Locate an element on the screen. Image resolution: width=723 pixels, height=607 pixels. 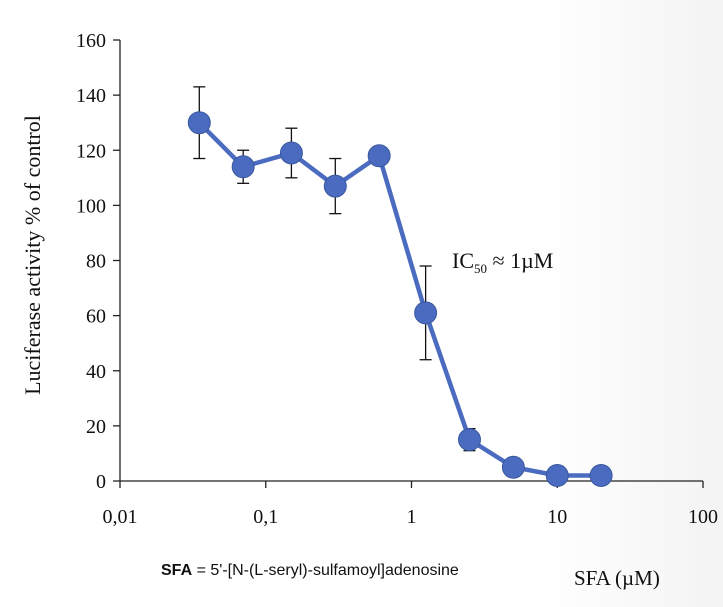
y-tick-label: 140 is located at coordinates (91, 96).